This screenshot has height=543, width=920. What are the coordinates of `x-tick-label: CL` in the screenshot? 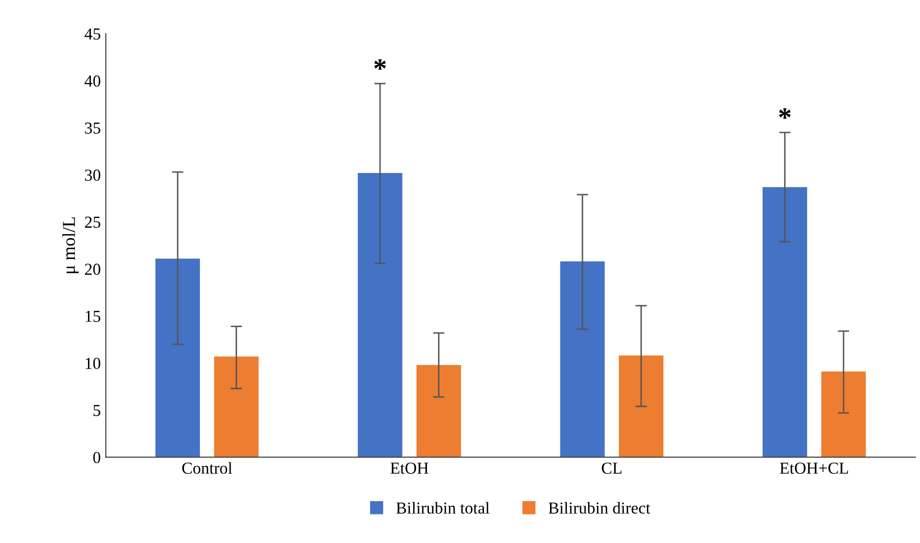 It's located at (612, 468).